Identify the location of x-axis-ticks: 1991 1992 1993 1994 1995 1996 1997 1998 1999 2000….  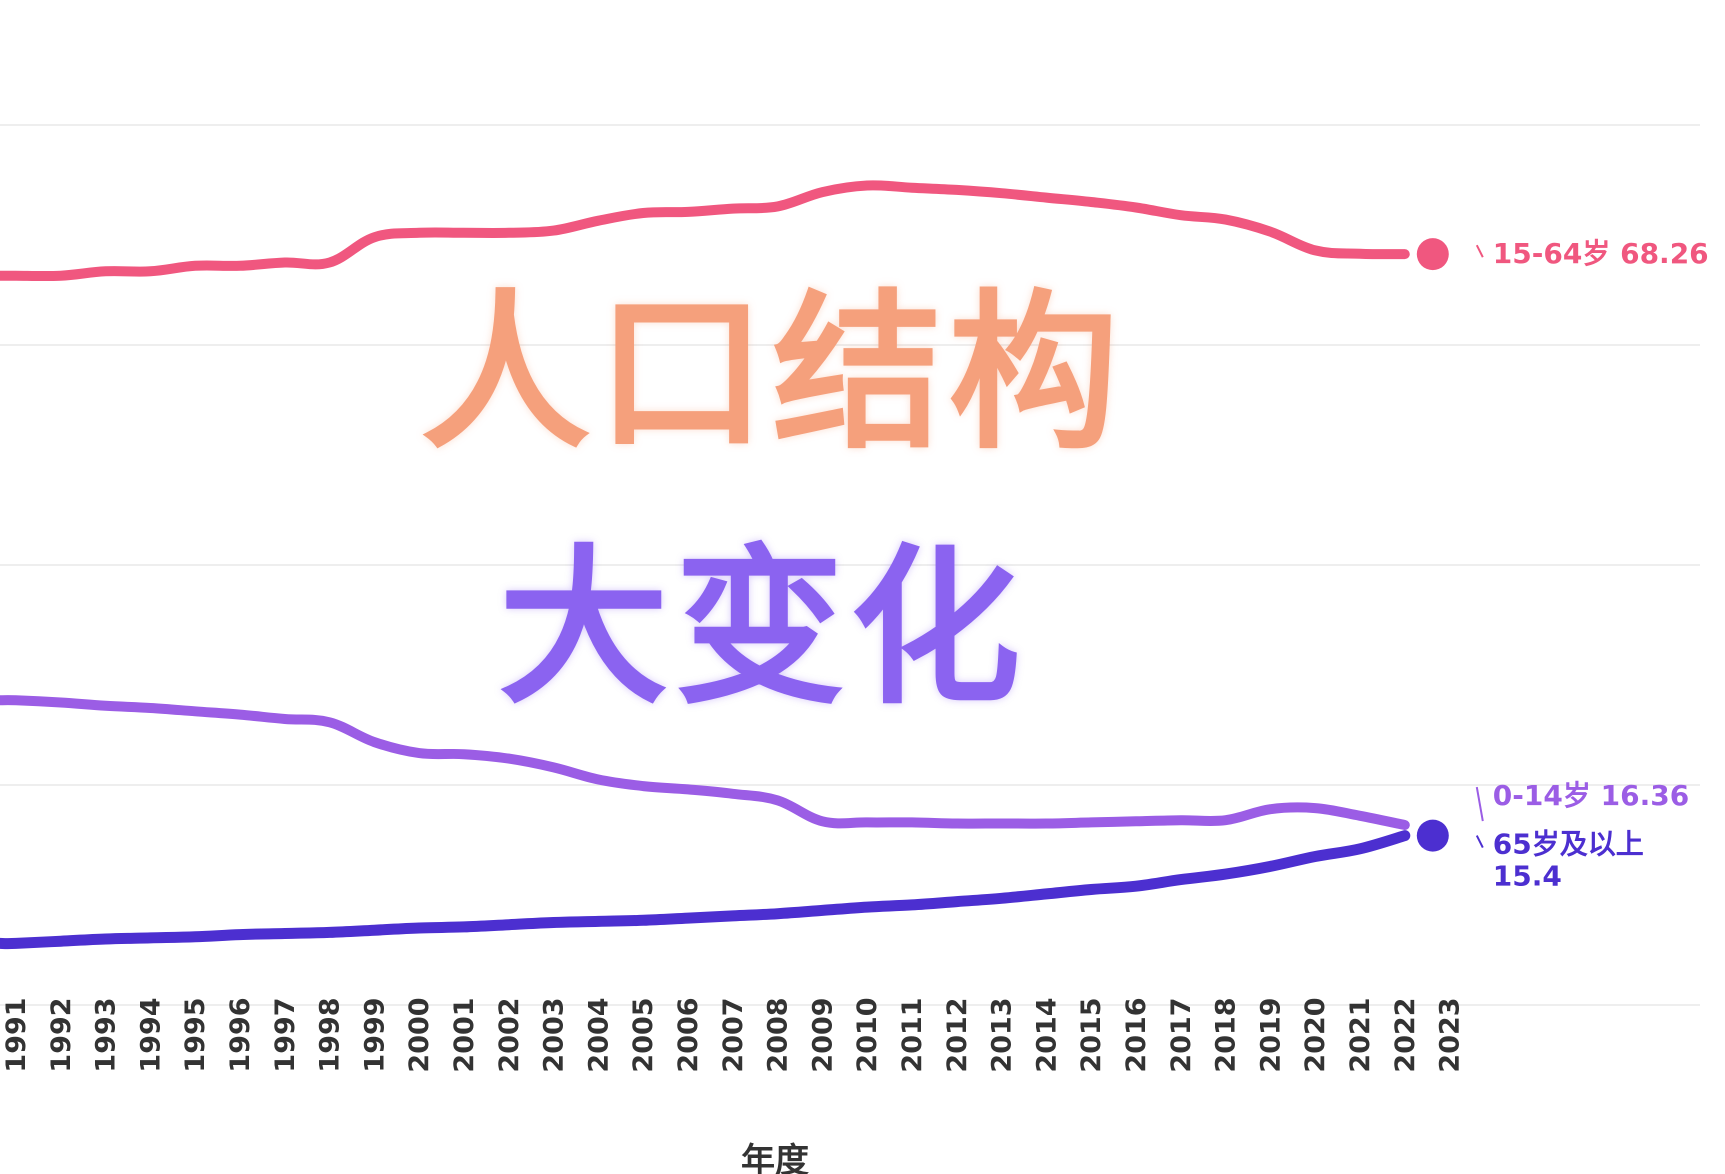
(733, 1034).